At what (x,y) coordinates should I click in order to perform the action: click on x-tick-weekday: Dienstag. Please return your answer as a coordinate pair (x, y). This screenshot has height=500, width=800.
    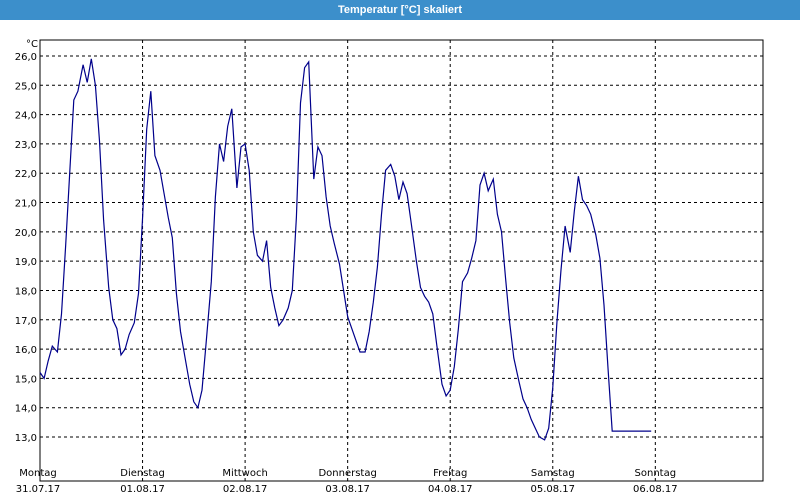
    Looking at the image, I should click on (142, 473).